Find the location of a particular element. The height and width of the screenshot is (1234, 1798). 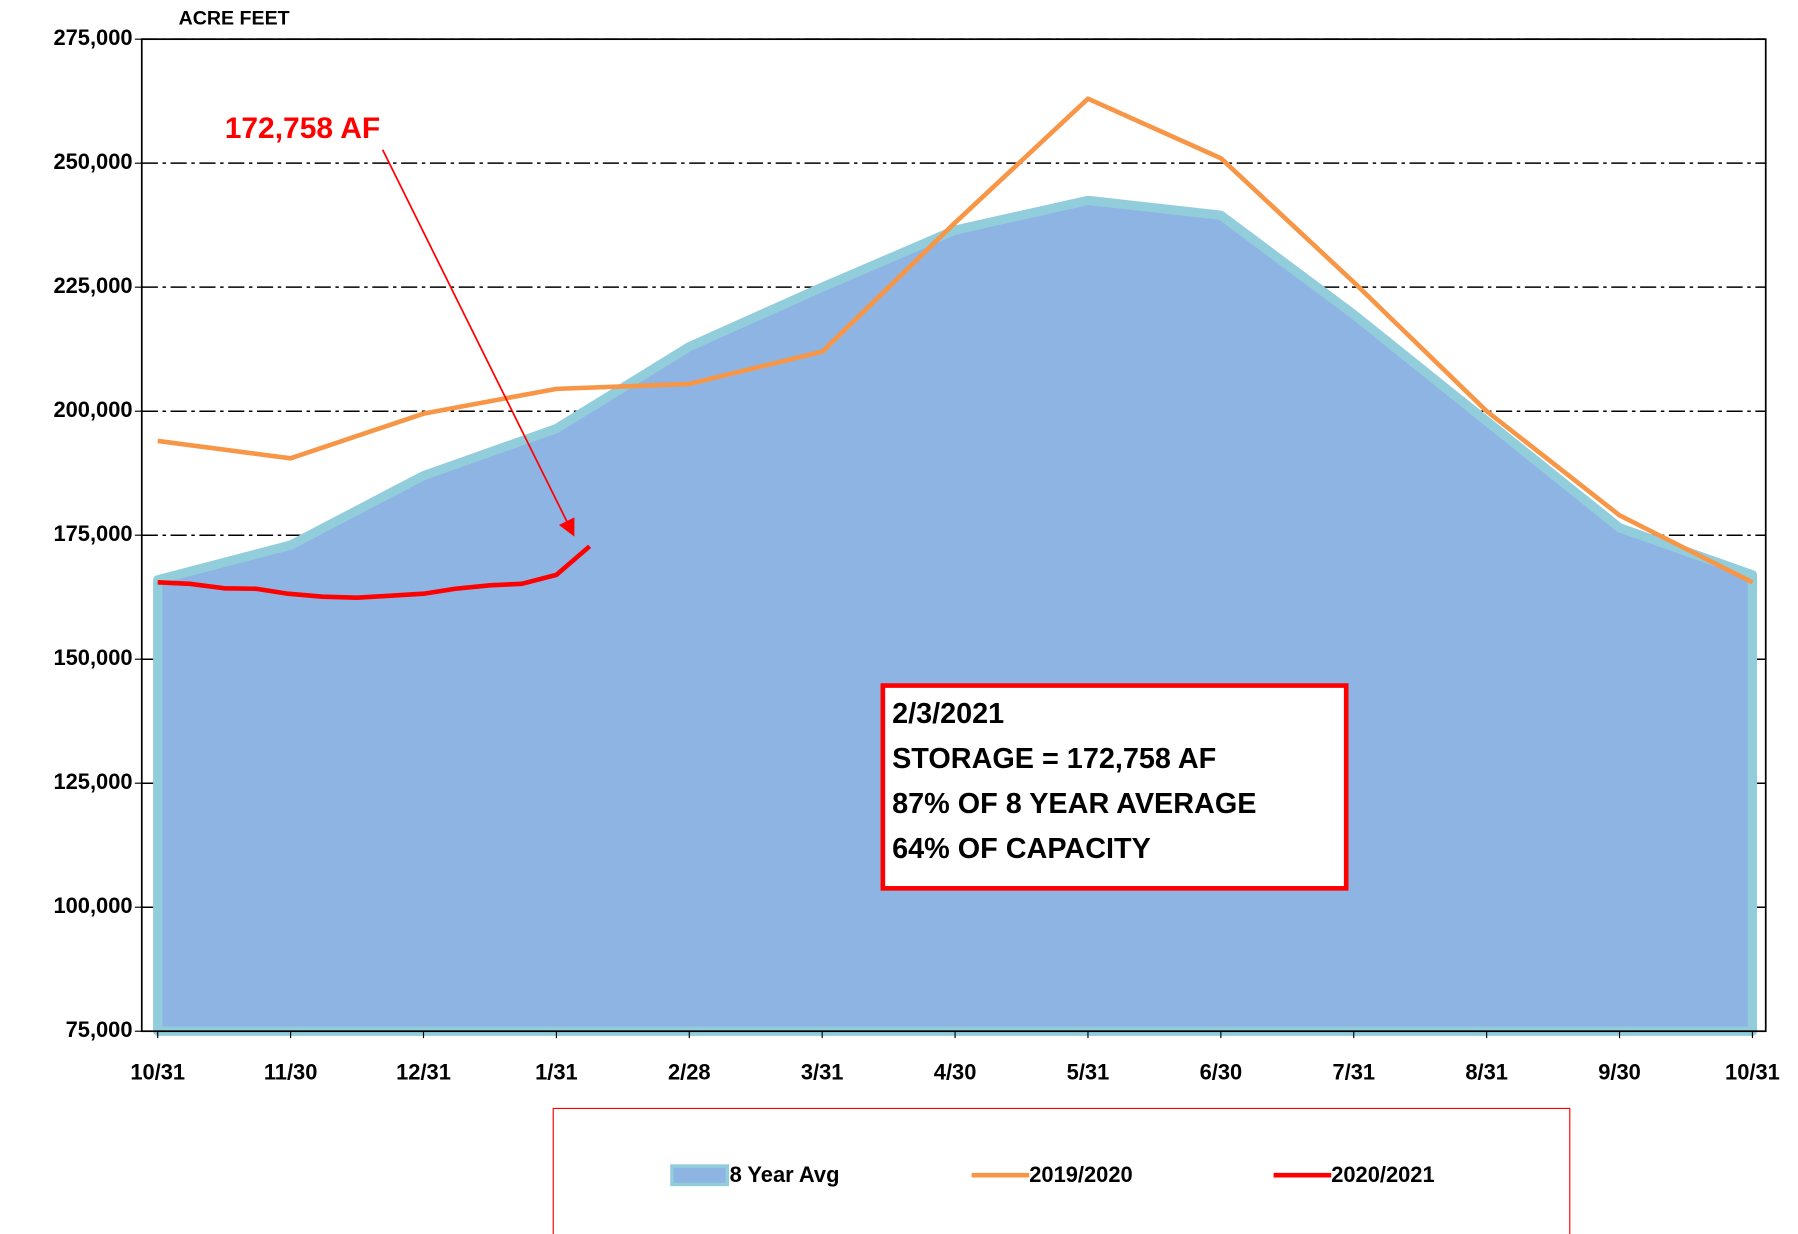

x-tick-label: 8/31 is located at coordinates (1486, 1072).